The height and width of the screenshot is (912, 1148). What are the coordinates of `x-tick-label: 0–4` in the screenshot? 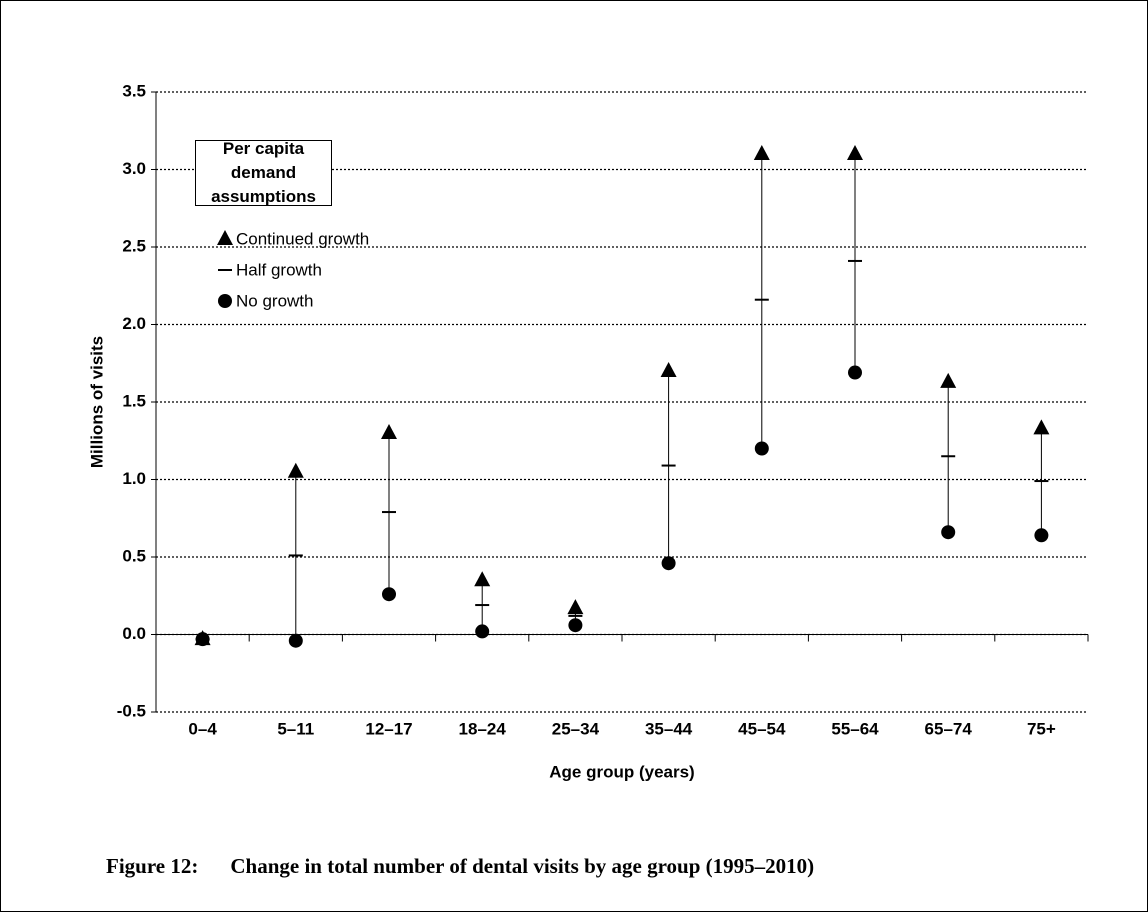 It's located at (202, 728).